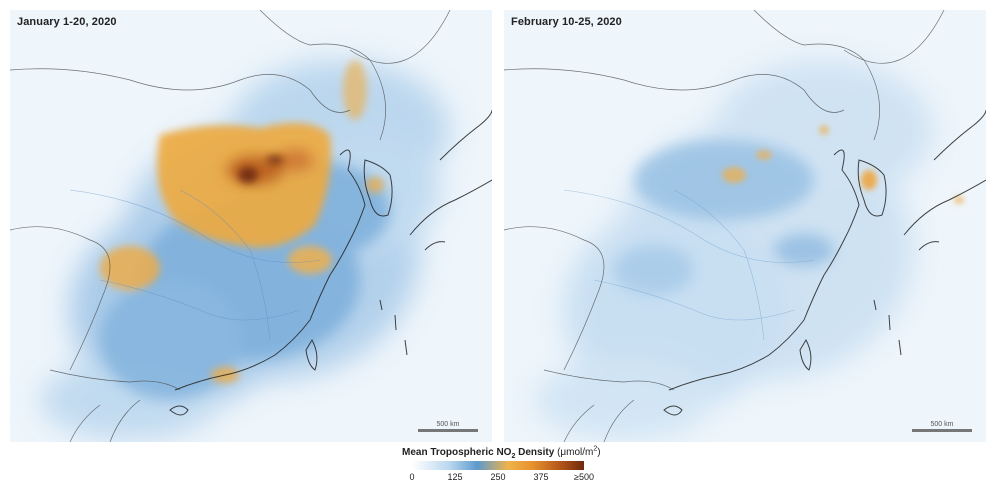 The width and height of the screenshot is (1000, 488). What do you see at coordinates (595, 449) in the screenshot?
I see `legend-units-sup: 2` at bounding box center [595, 449].